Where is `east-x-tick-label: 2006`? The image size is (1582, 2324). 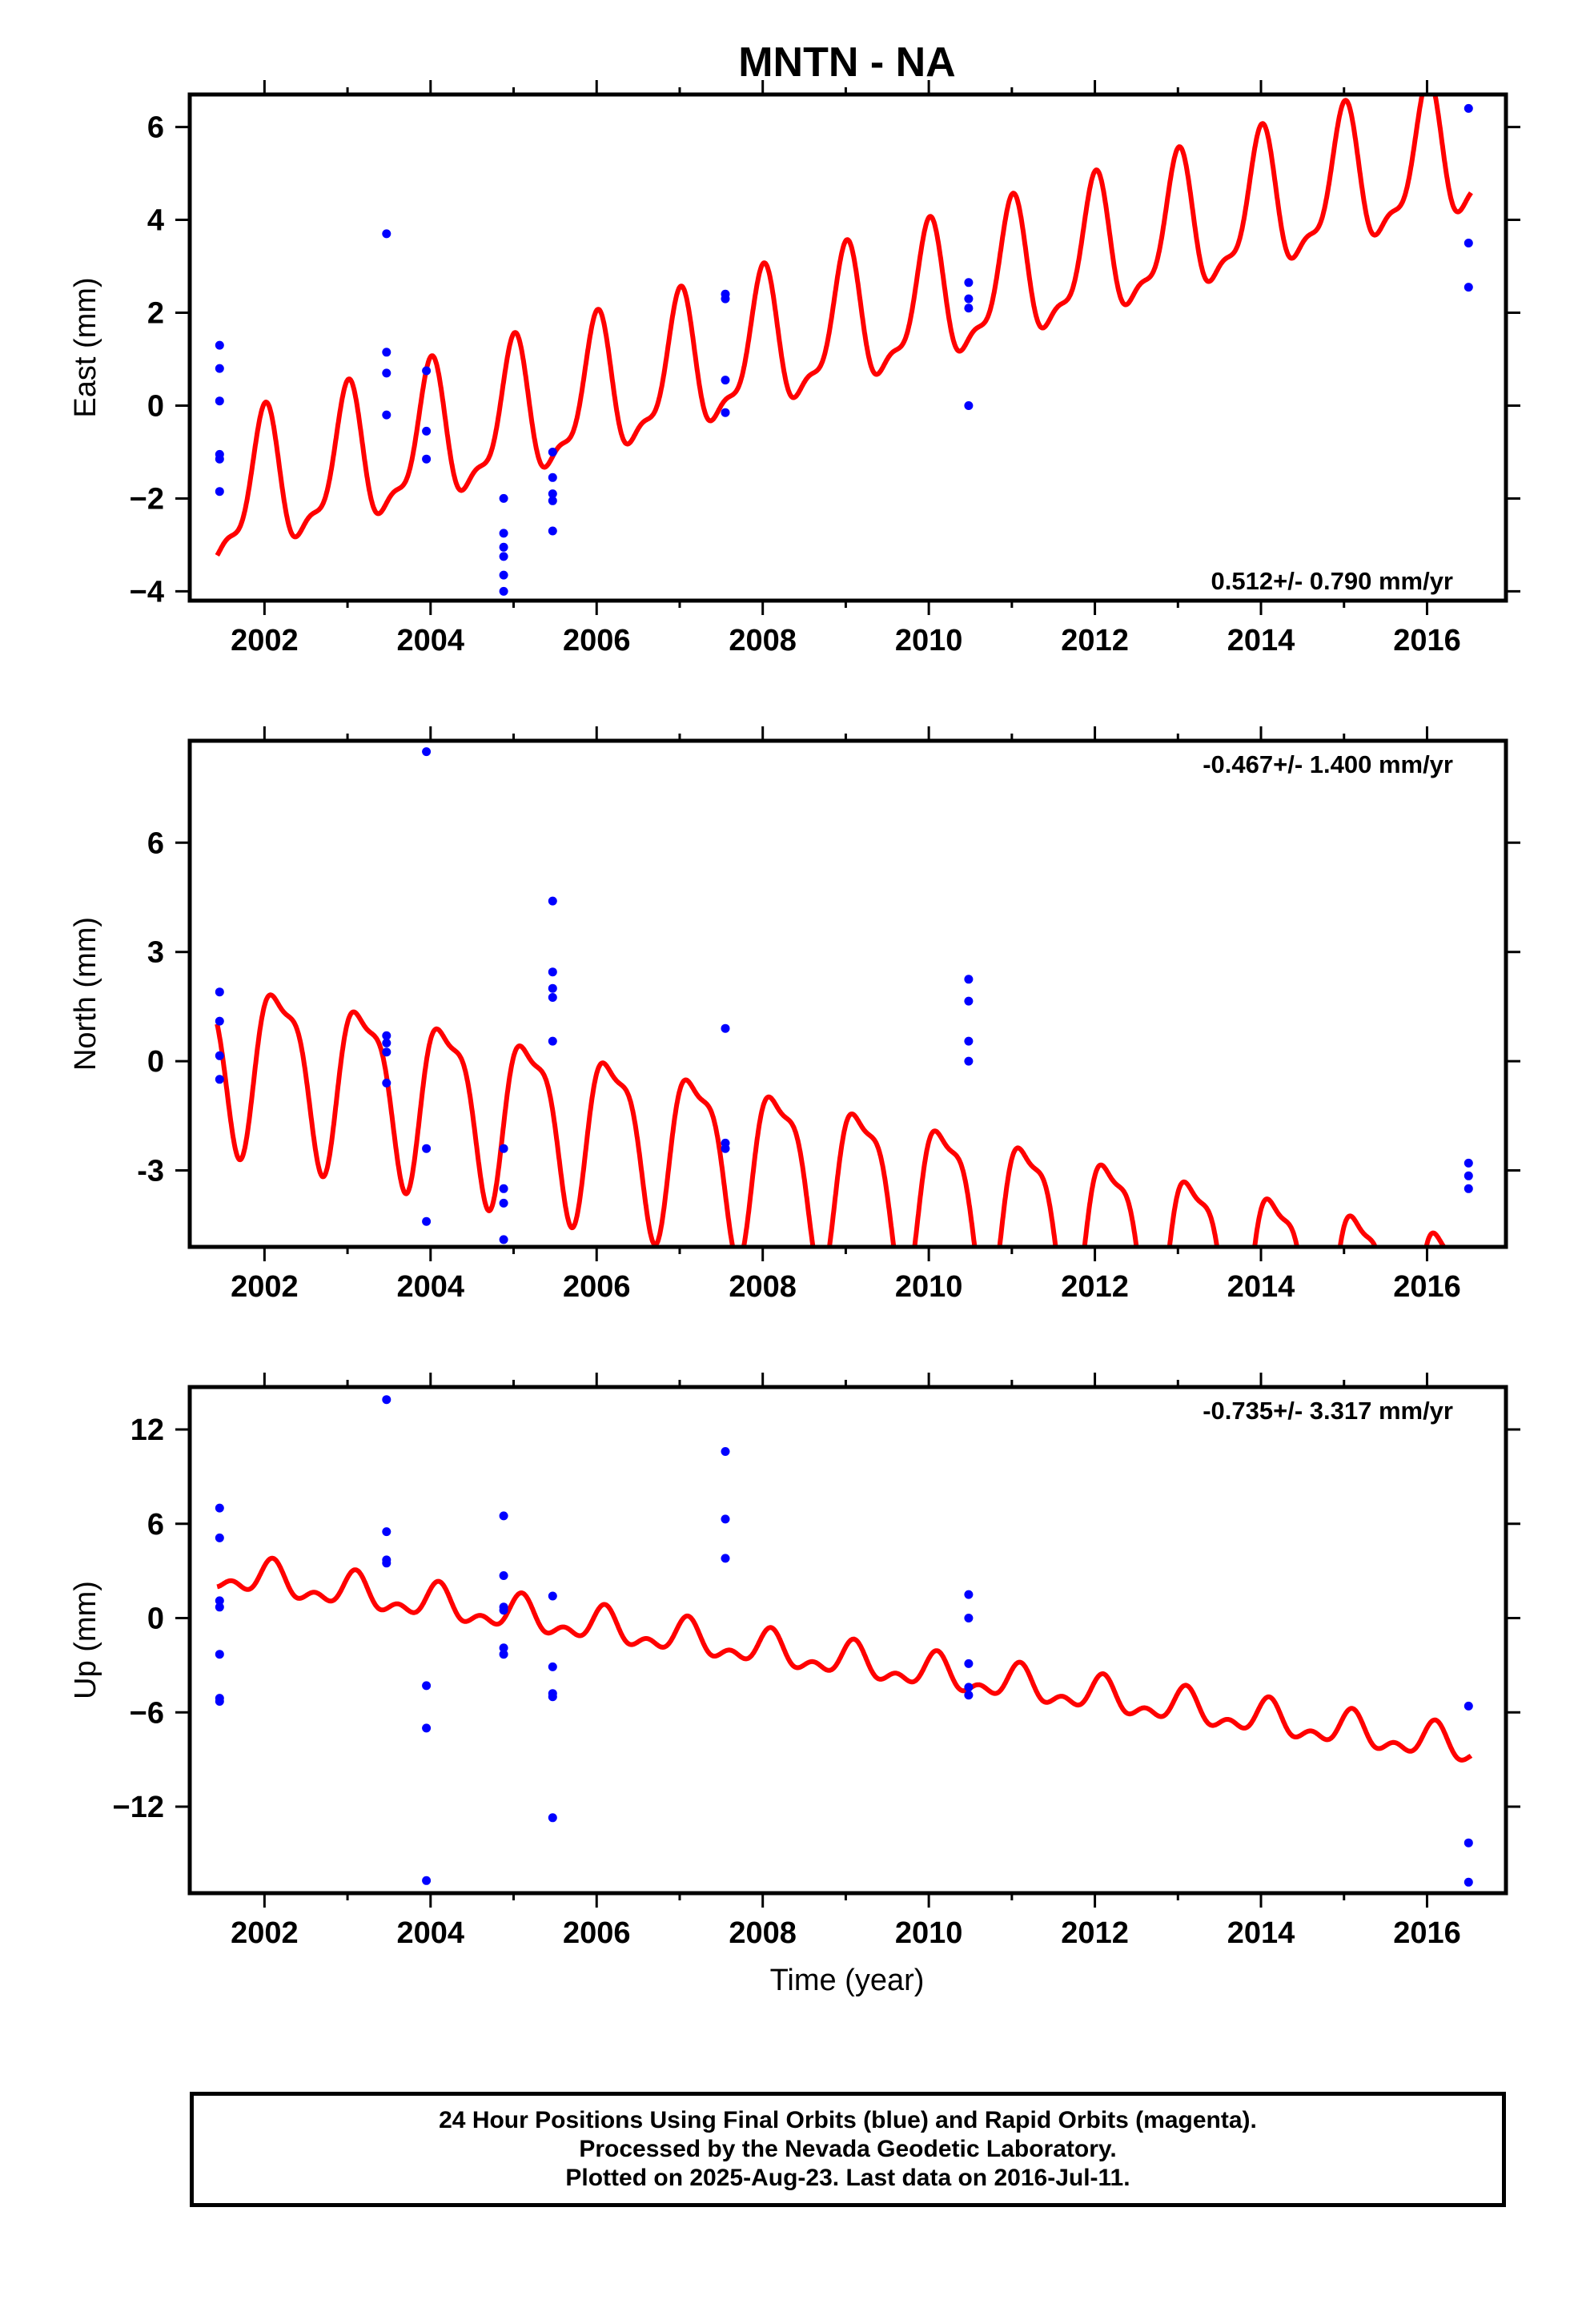 east-x-tick-label: 2006 is located at coordinates (597, 640).